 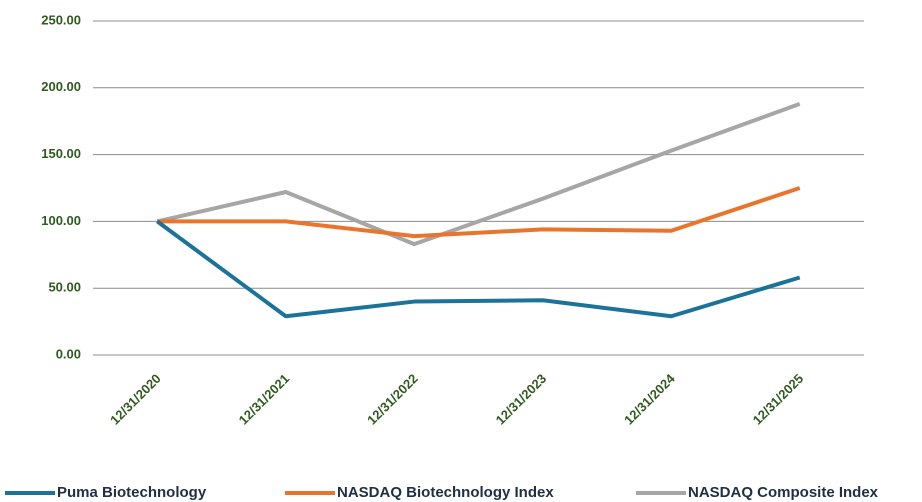 I want to click on x-tick-label: 12/31/2020, so click(x=135, y=399).